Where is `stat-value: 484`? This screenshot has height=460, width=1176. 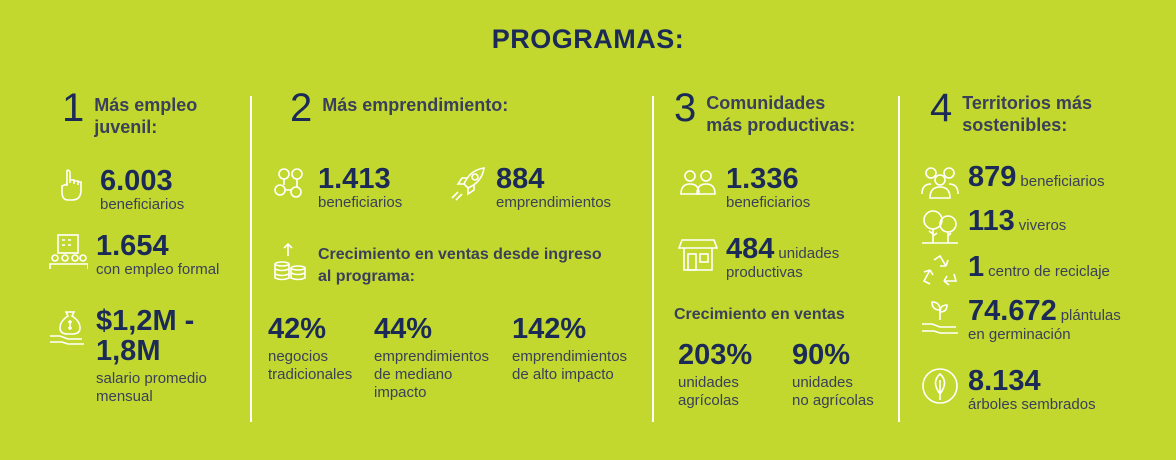
stat-value: 484 is located at coordinates (750, 249).